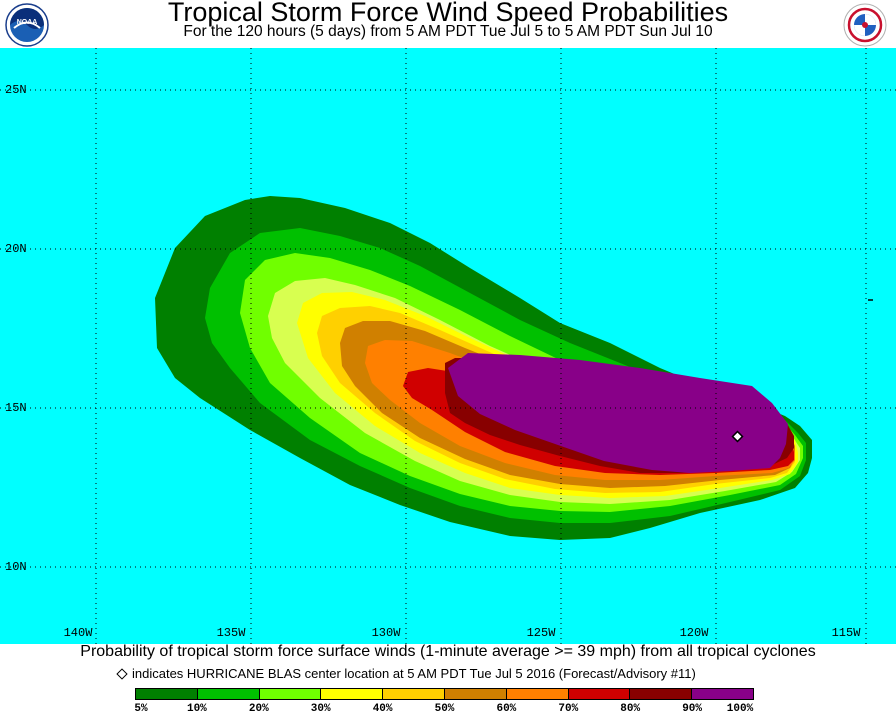 This screenshot has width=896, height=716. Describe the element at coordinates (196, 709) in the screenshot. I see `legend-label: 10%` at that location.